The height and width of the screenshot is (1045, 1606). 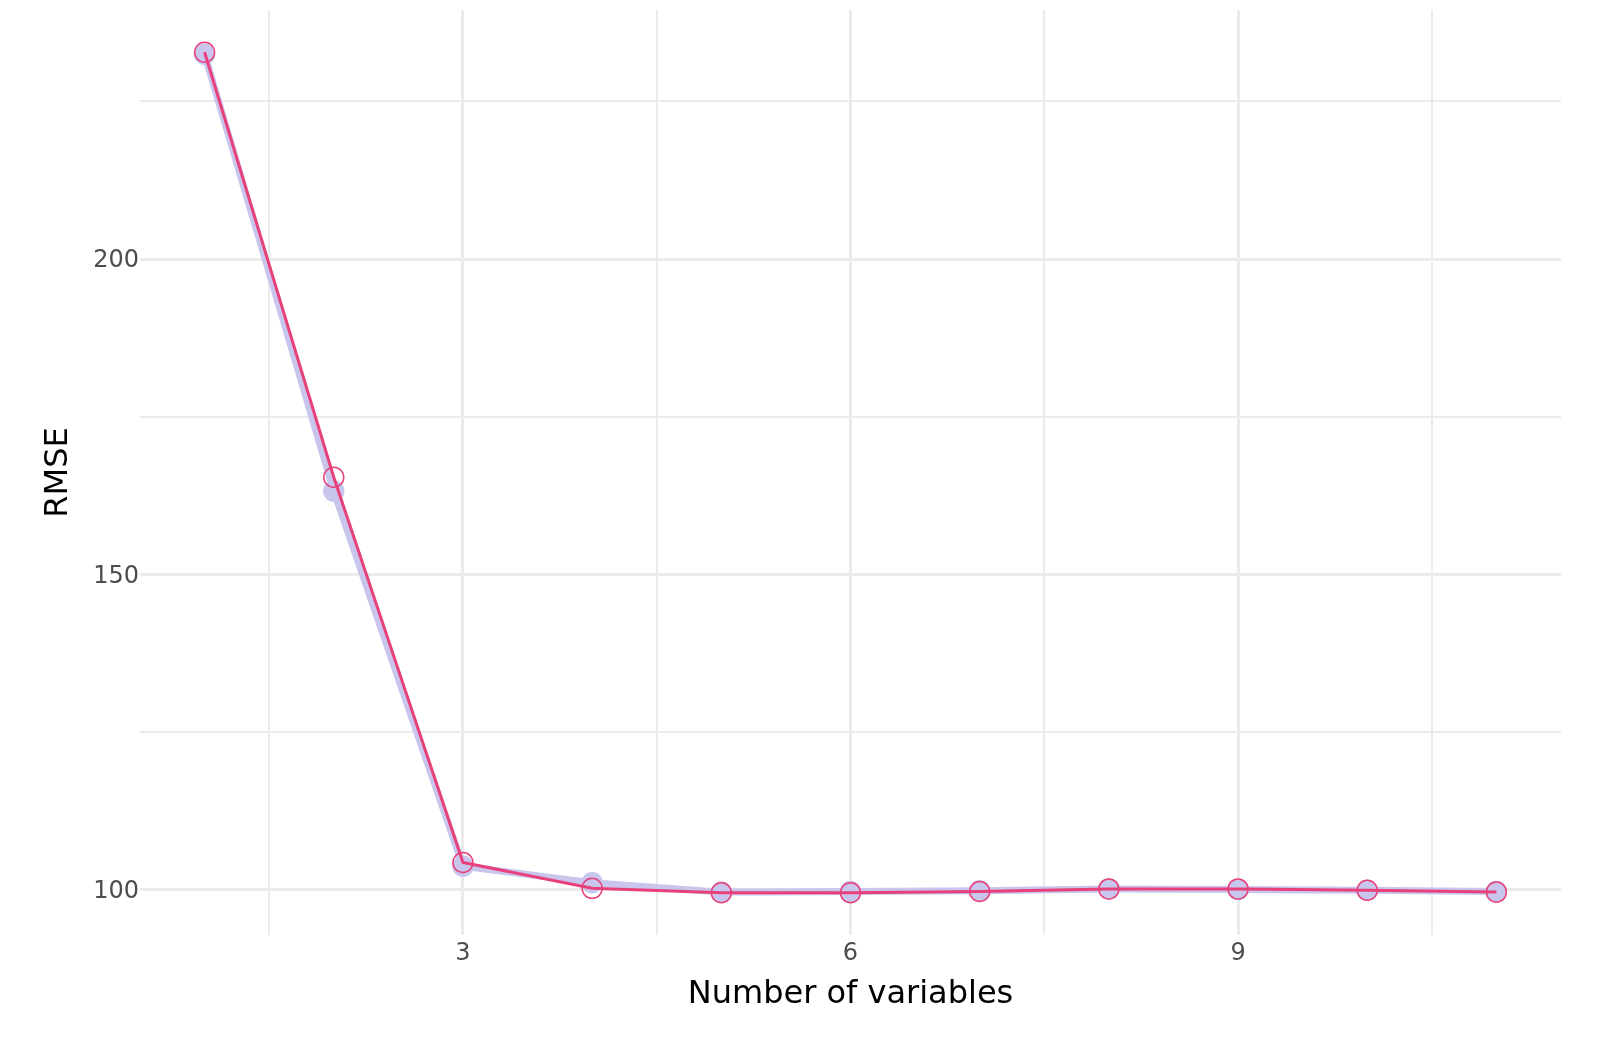 What do you see at coordinates (56, 472) in the screenshot?
I see `y-axis-title: RMSE` at bounding box center [56, 472].